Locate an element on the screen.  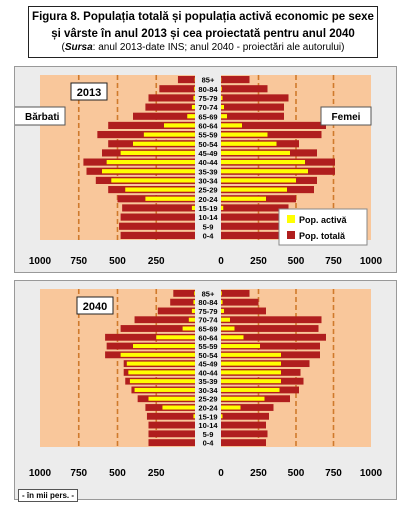
legend-swatch-total is located at coordinates (291, 235).